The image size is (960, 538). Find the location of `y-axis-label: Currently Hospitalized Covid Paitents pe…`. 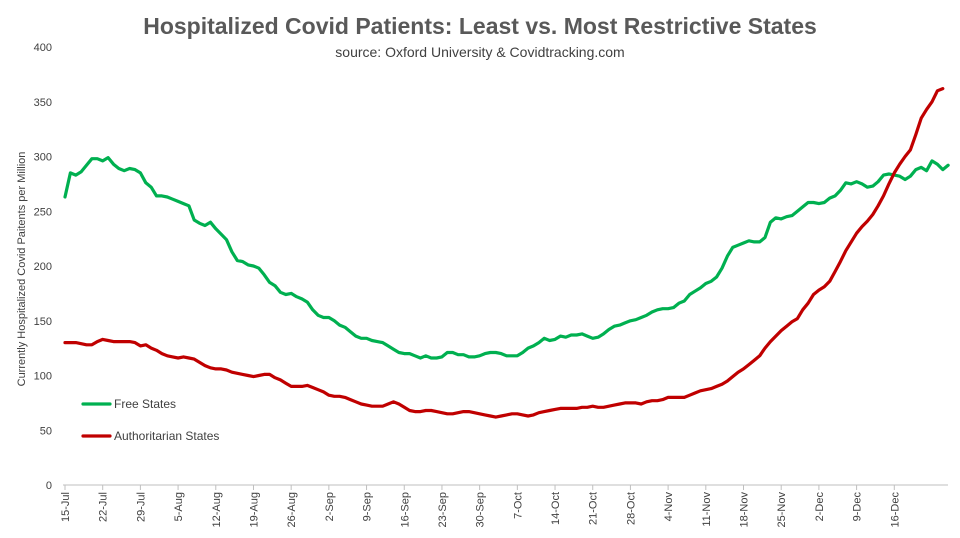

y-axis-label: Currently Hospitalized Covid Paitents pe… is located at coordinates (22, 269).